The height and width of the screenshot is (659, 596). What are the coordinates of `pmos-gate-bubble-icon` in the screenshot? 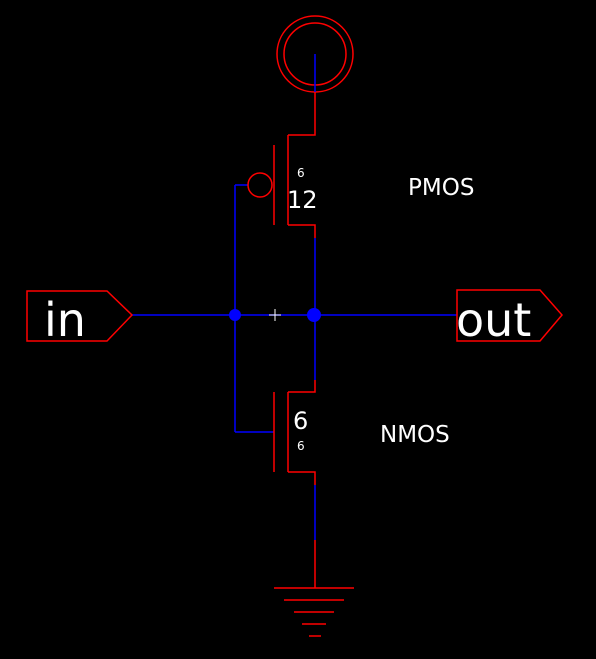 It's located at (260, 185).